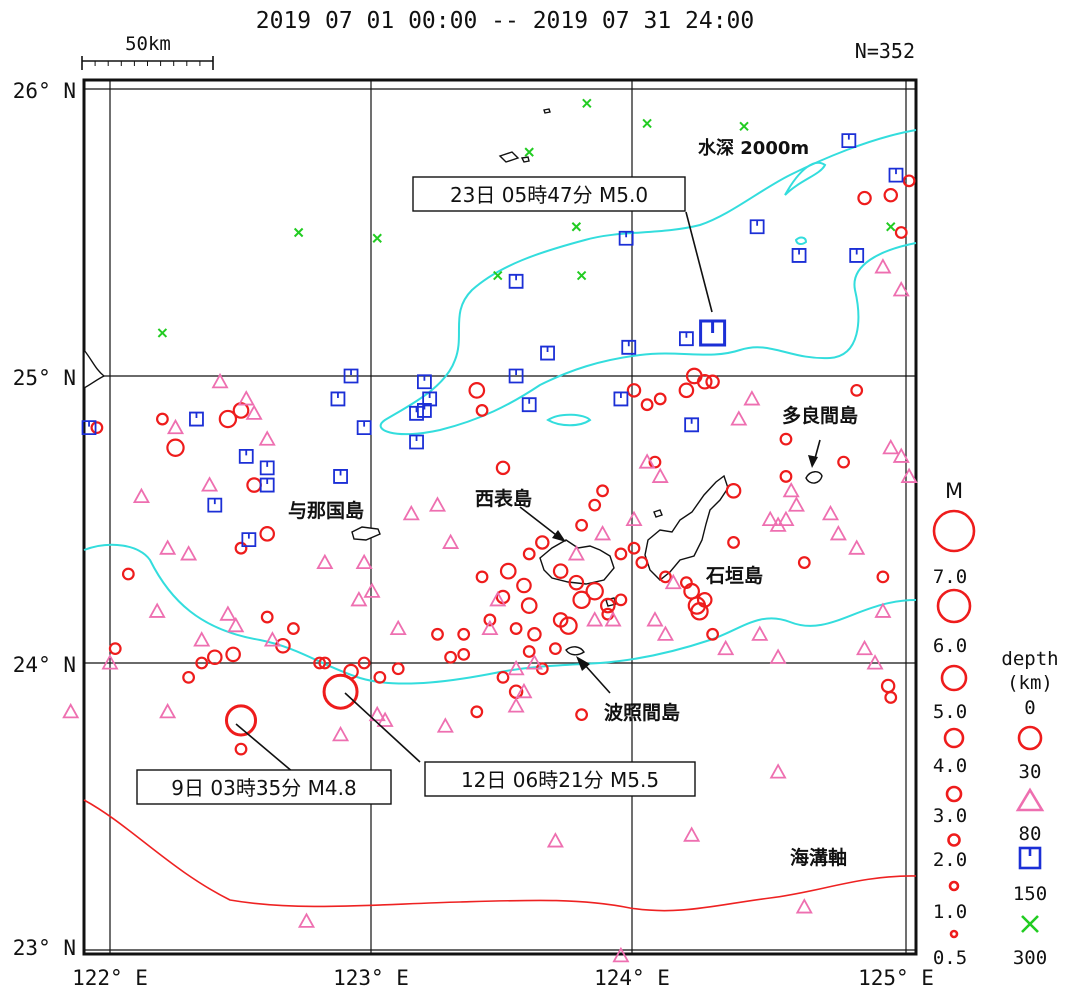  Describe the element at coordinates (503, 978) in the screenshot. I see `longitude-labels: 122° E 123° E 124° E 125° E` at that location.